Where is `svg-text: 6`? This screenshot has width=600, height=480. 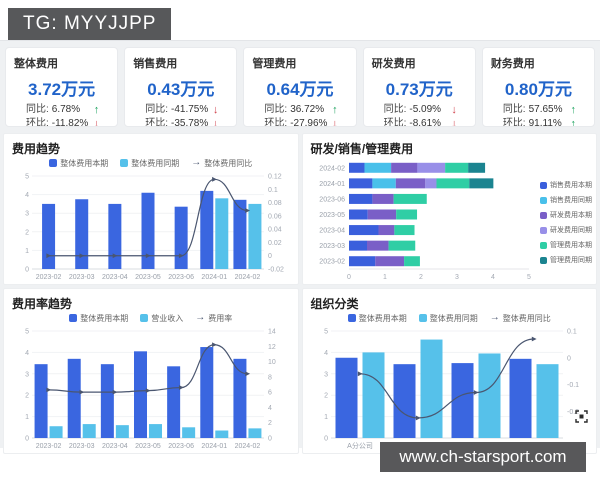 svg-text: 6 is located at coordinates (270, 393).